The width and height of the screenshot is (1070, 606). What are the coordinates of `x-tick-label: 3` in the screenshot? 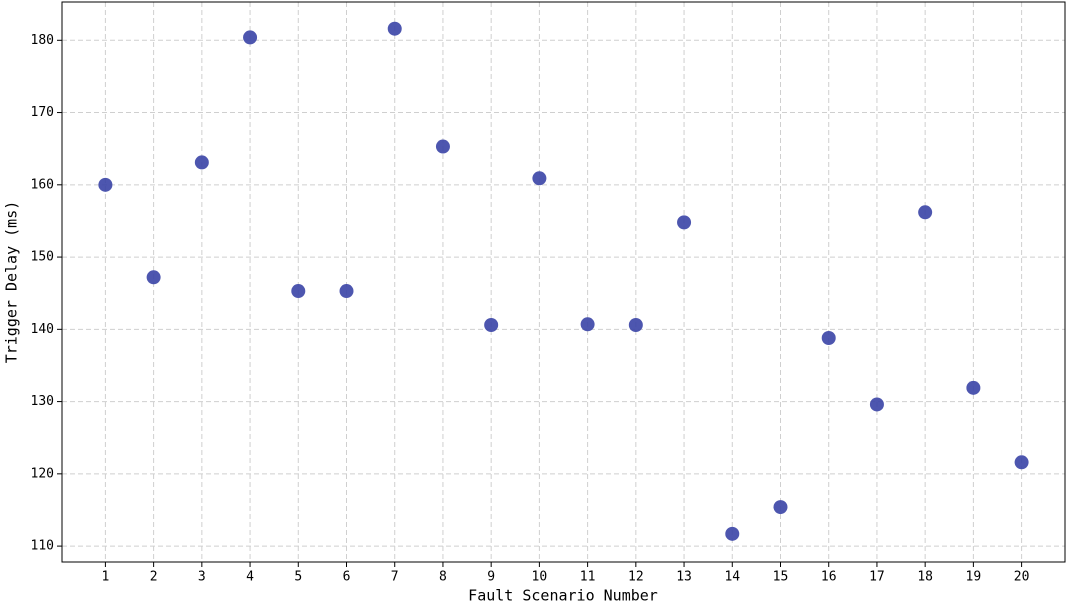 It's located at (202, 577).